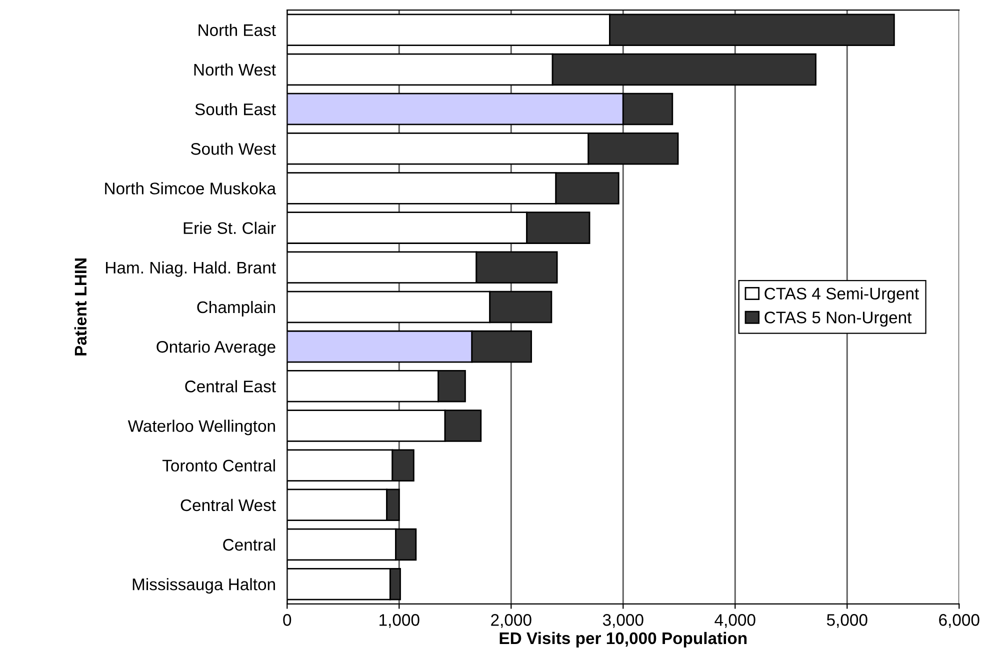 Image resolution: width=997 pixels, height=671 pixels. What do you see at coordinates (959, 621) in the screenshot?
I see `x-tick-label: 6,000` at bounding box center [959, 621].